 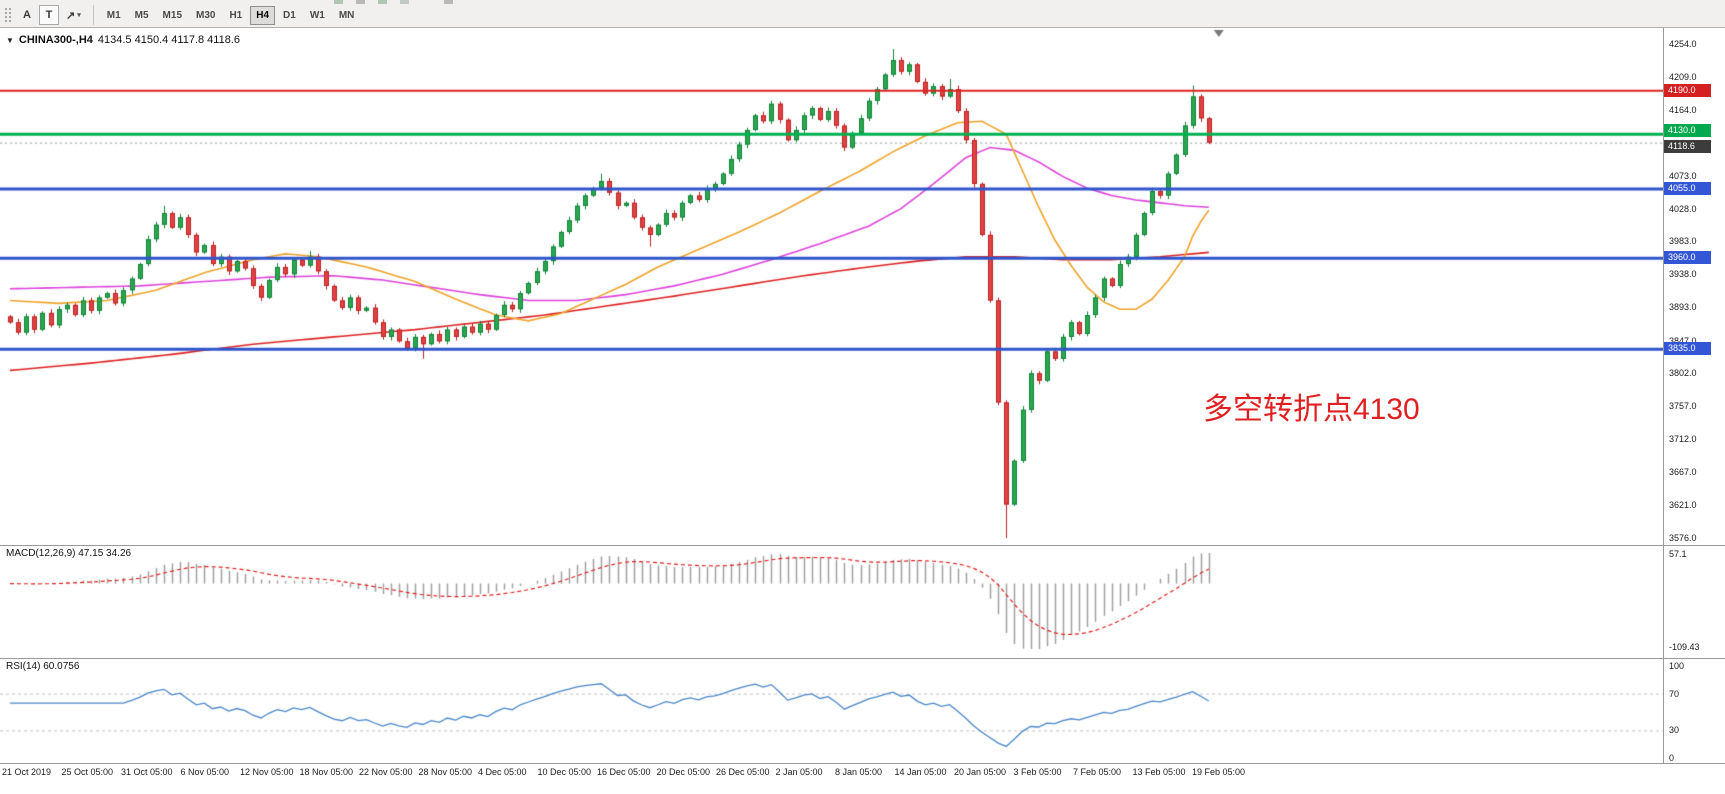 I want to click on time-axis-label: 20 Jan 05:00, so click(x=980, y=772).